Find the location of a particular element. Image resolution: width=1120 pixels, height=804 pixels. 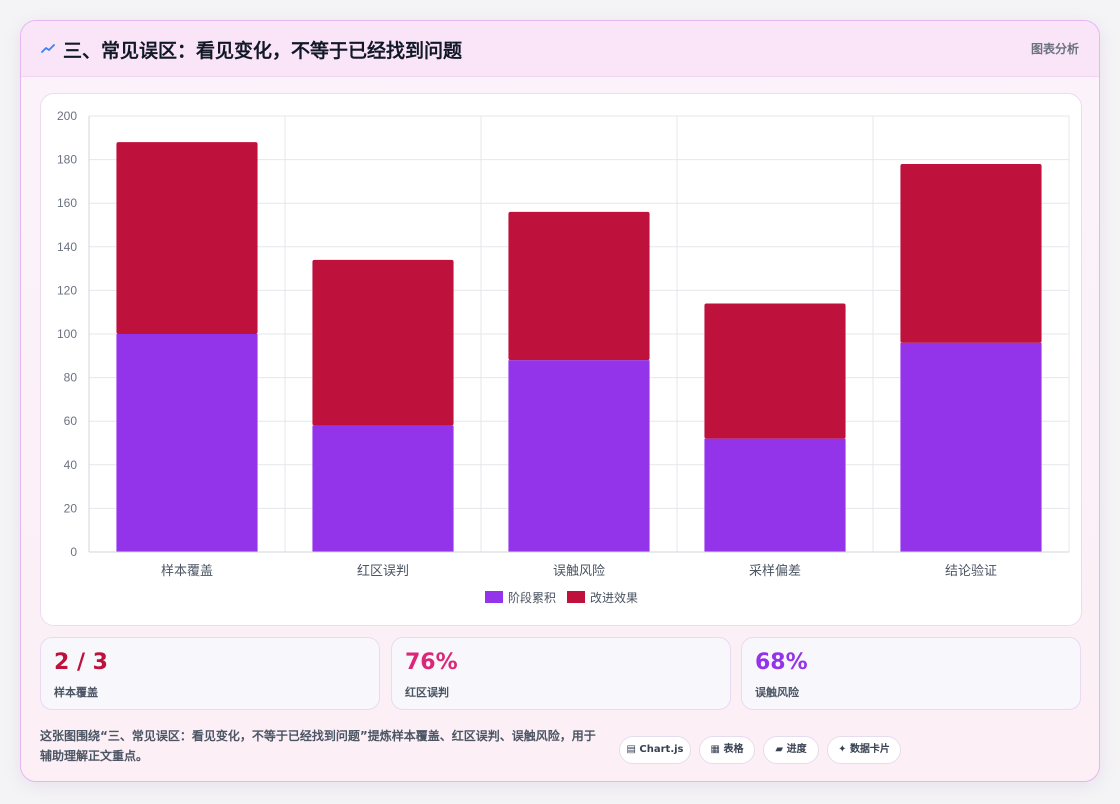

x-tick-label: 样本覆盖 is located at coordinates (187, 571).